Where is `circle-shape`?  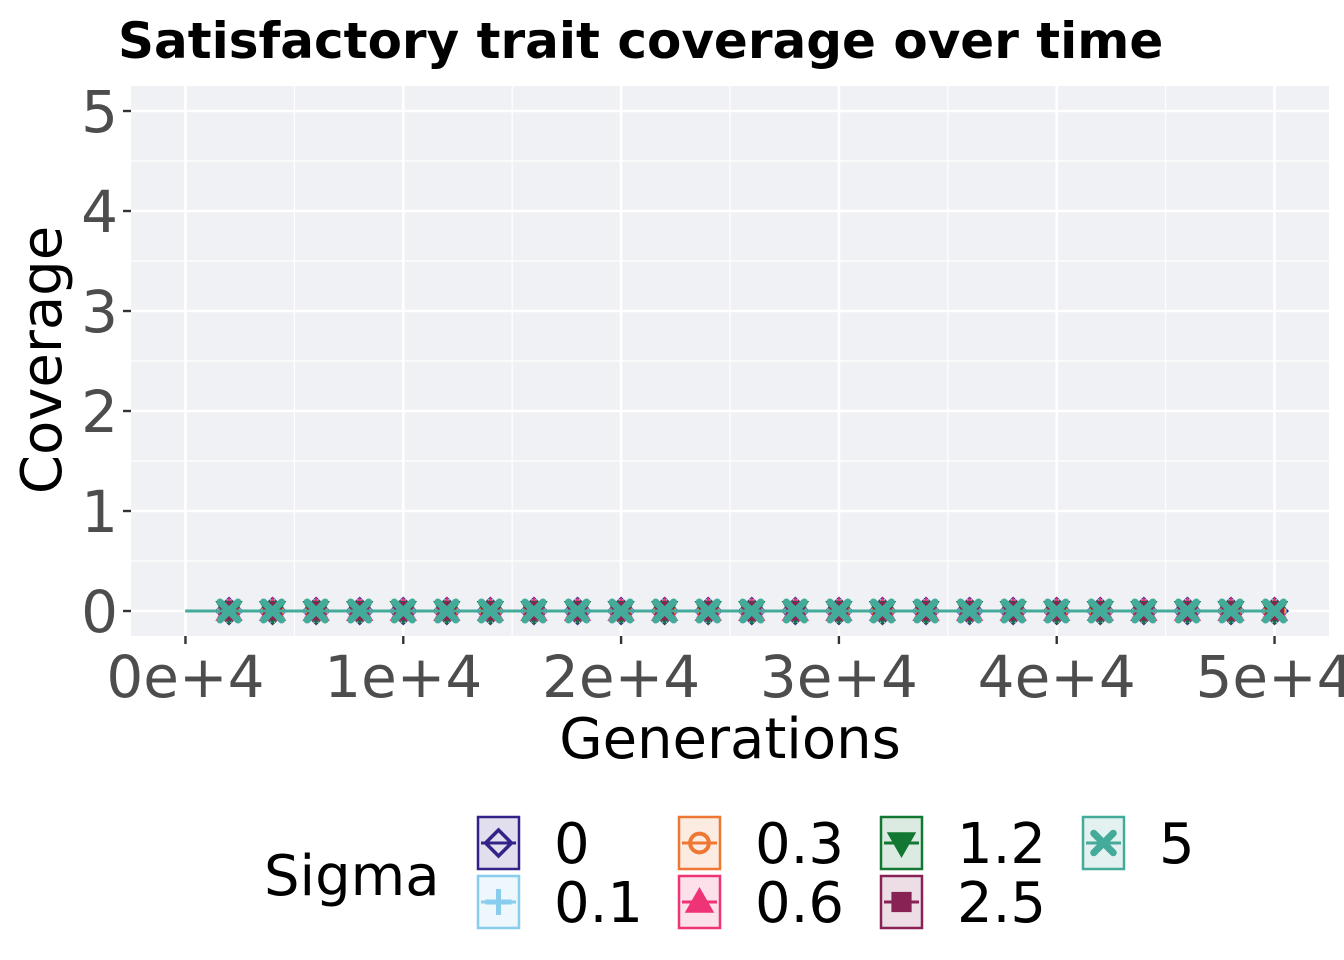
circle-shape is located at coordinates (699, 843).